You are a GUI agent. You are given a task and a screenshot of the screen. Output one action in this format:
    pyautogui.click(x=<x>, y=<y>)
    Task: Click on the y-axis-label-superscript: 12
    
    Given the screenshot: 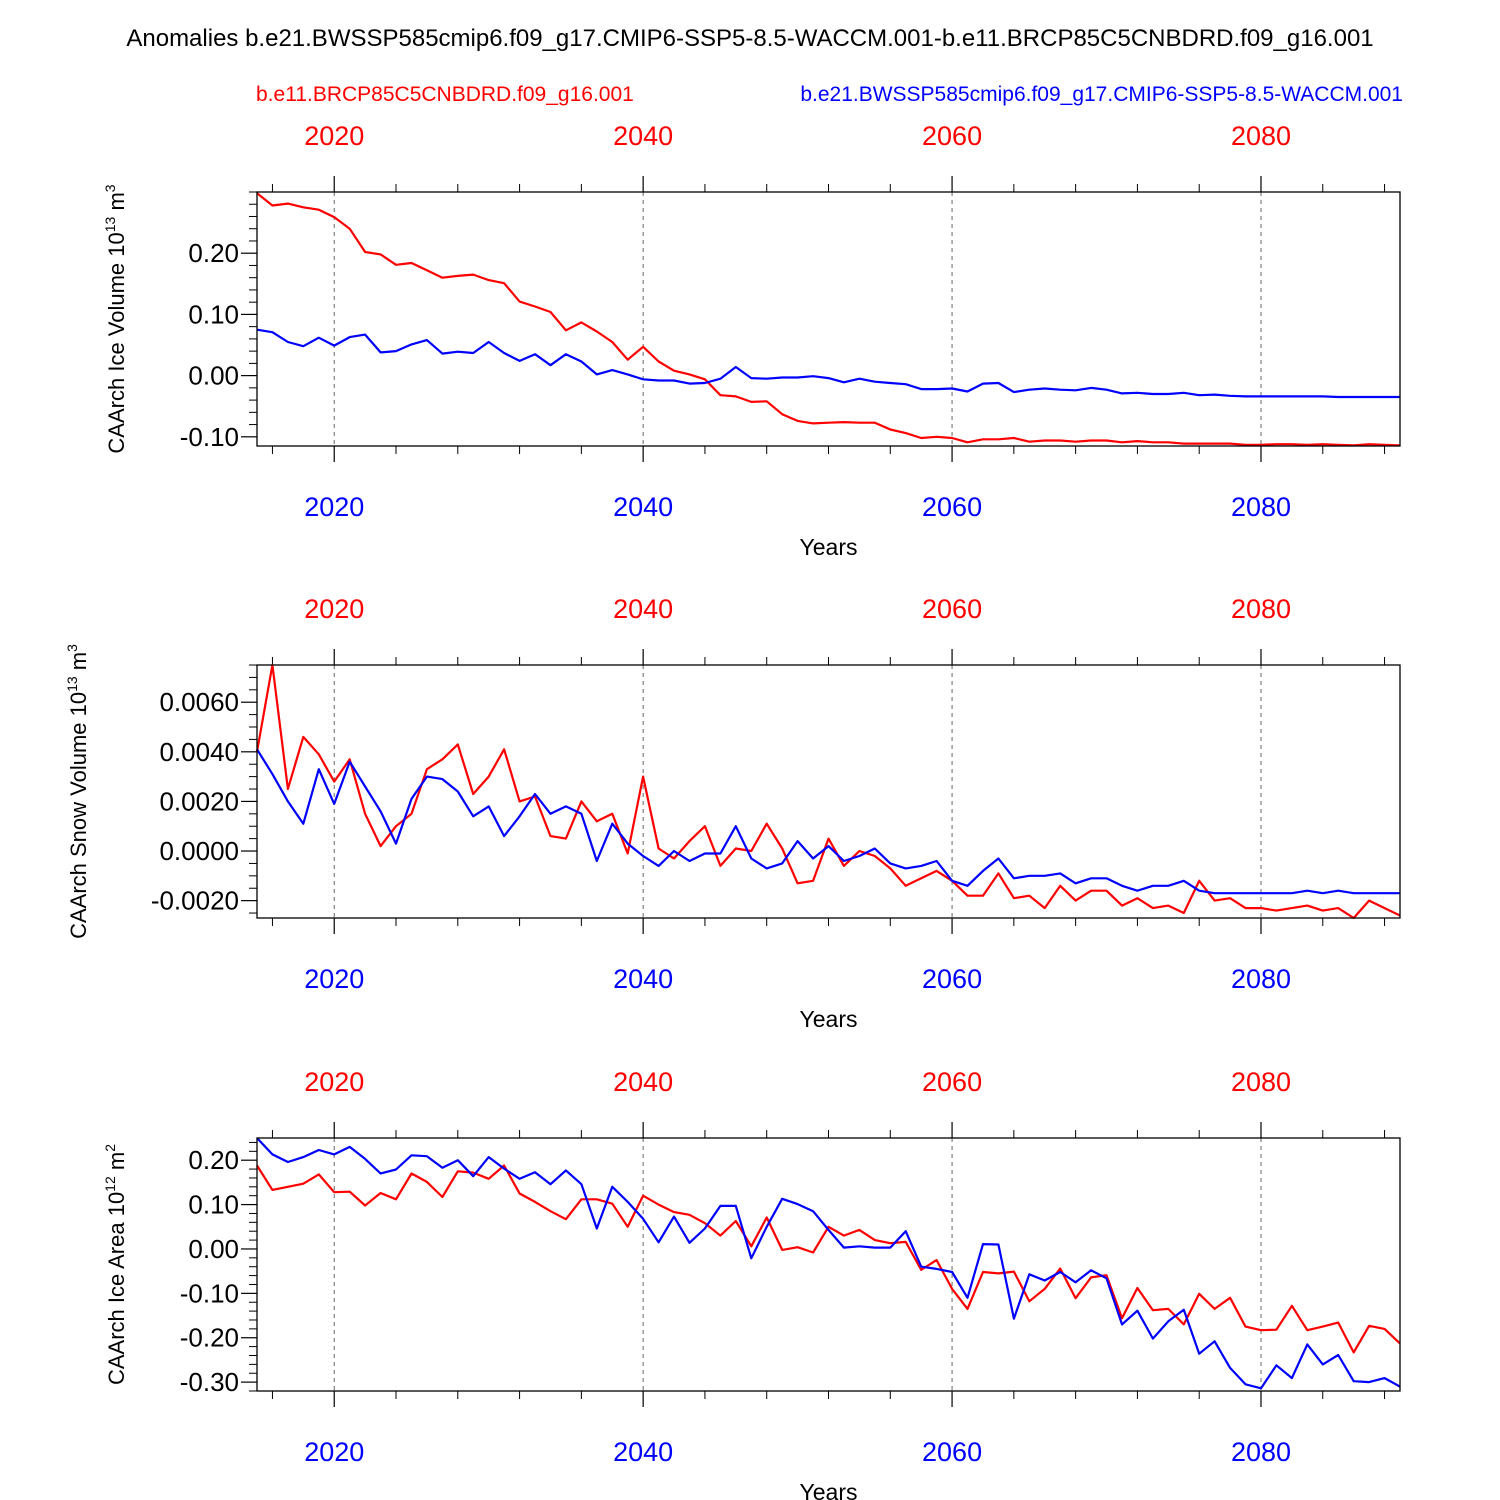 What is the action you would take?
    pyautogui.click(x=110, y=1184)
    